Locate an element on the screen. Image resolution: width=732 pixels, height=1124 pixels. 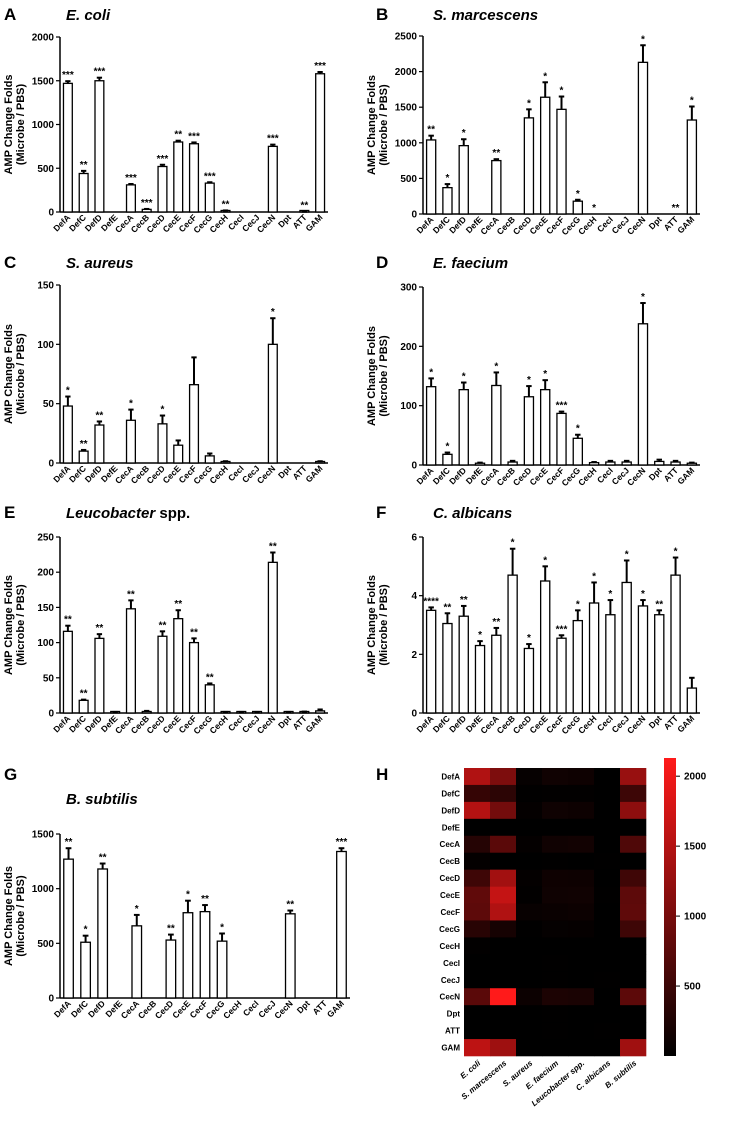
x-tick-label: Dpt is located at coordinates (655, 222).